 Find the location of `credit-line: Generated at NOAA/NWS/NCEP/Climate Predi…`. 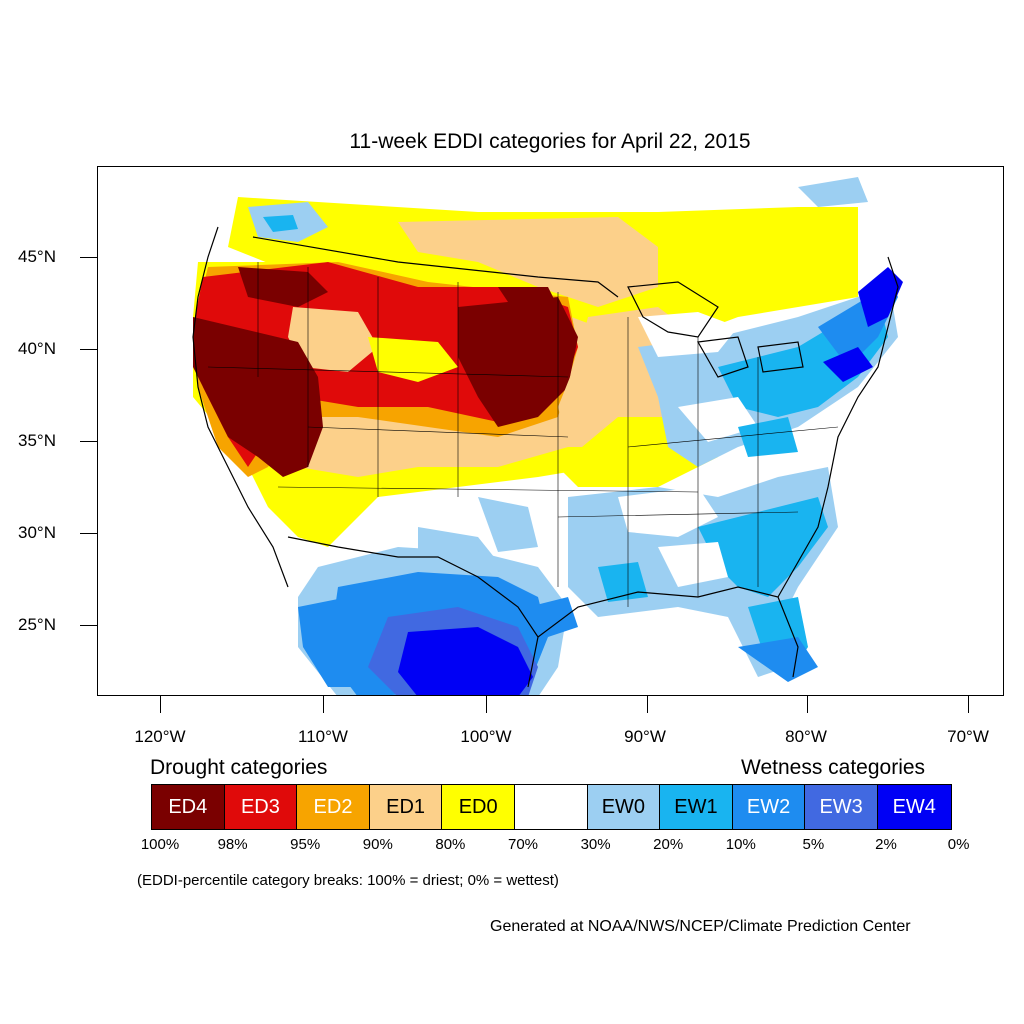

credit-line: Generated at NOAA/NWS/NCEP/Climate Predi… is located at coordinates (700, 926).